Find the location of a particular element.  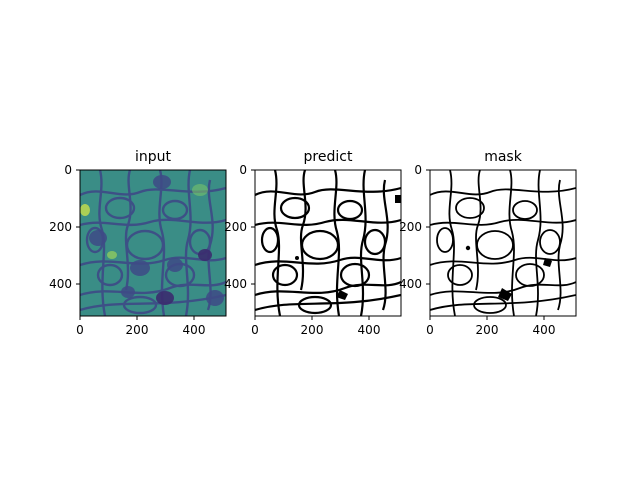

predict-image is located at coordinates (328, 243).